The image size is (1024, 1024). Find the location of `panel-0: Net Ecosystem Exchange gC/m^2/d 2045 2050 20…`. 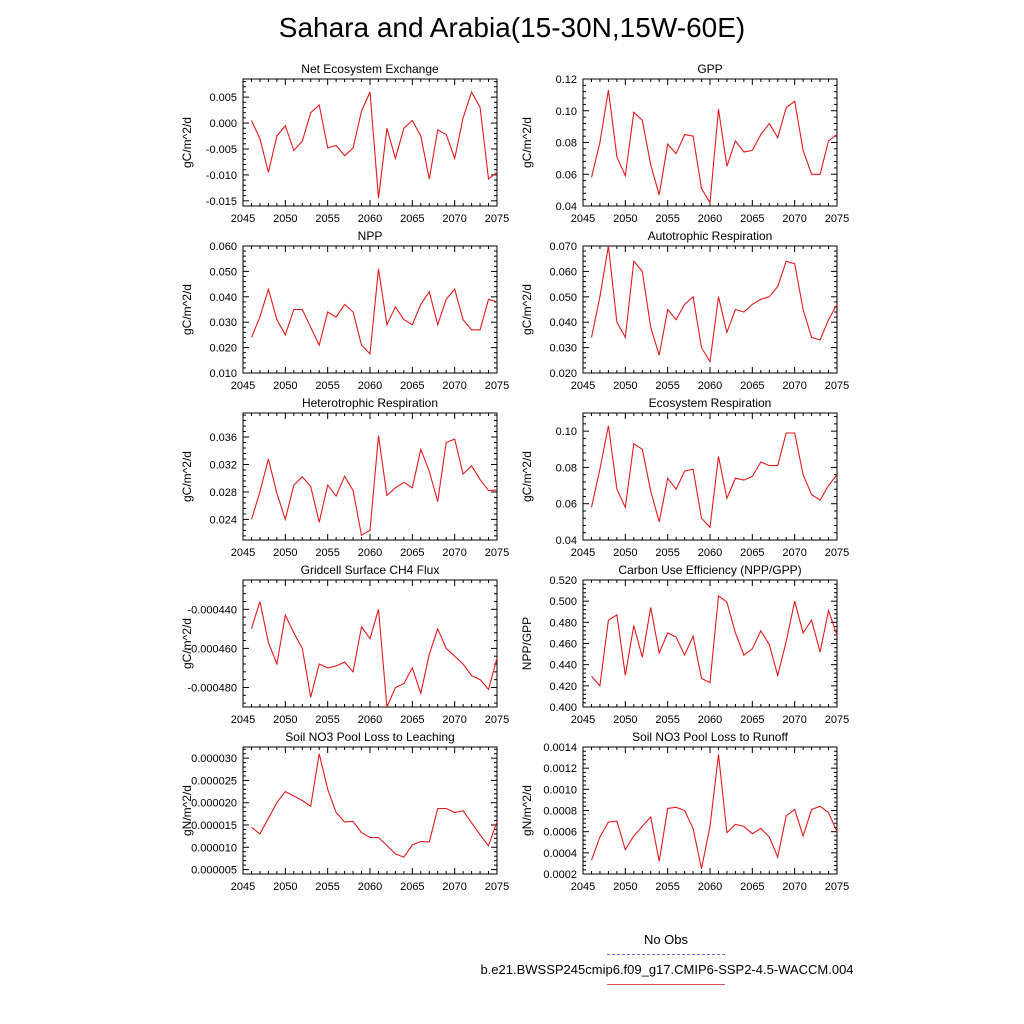

panel-0: Net Ecosystem Exchange gC/m^2/d 2045 2050 20… is located at coordinates (344, 143).